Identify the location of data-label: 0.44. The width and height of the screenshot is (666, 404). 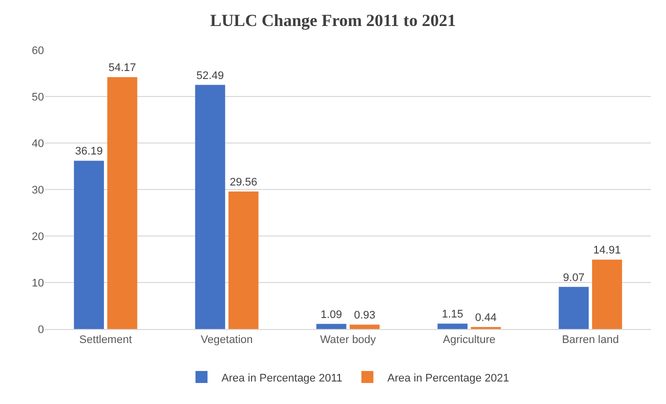
(486, 318).